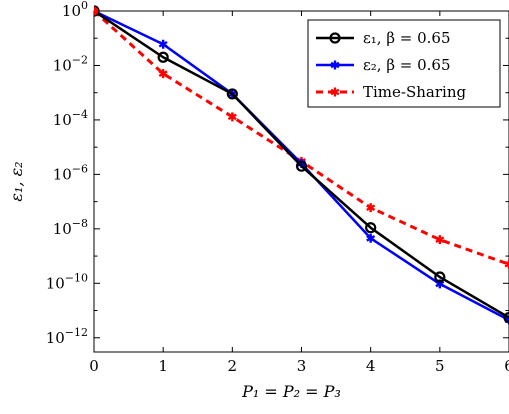  What do you see at coordinates (440, 366) in the screenshot?
I see `x-tick-label: 5` at bounding box center [440, 366].